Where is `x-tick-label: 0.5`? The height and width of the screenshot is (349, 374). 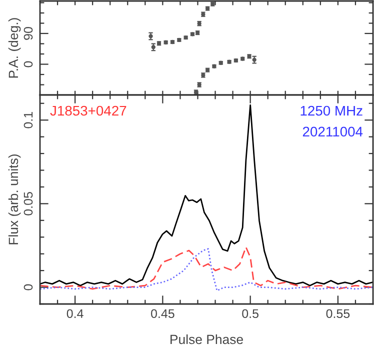
x-tick-label: 0.5 is located at coordinates (250, 313).